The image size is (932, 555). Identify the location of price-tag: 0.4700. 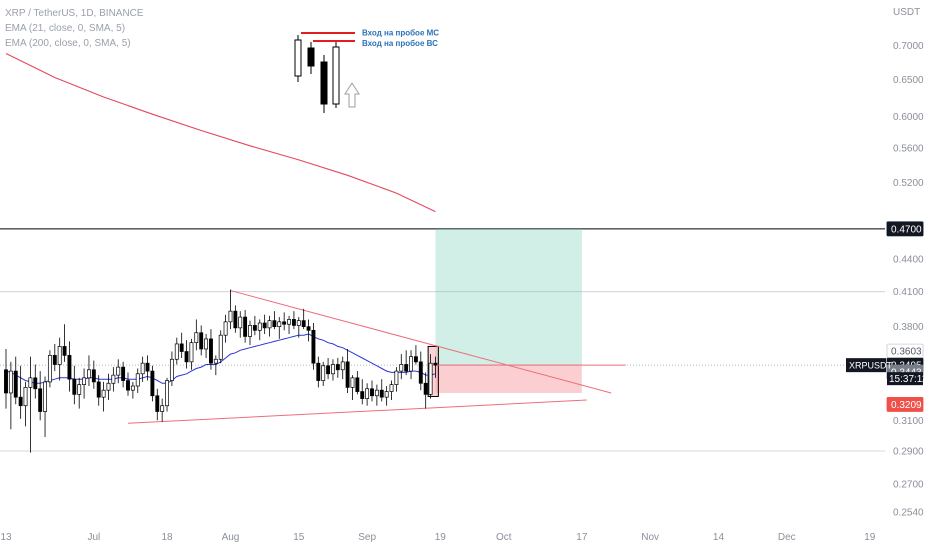
(905, 229).